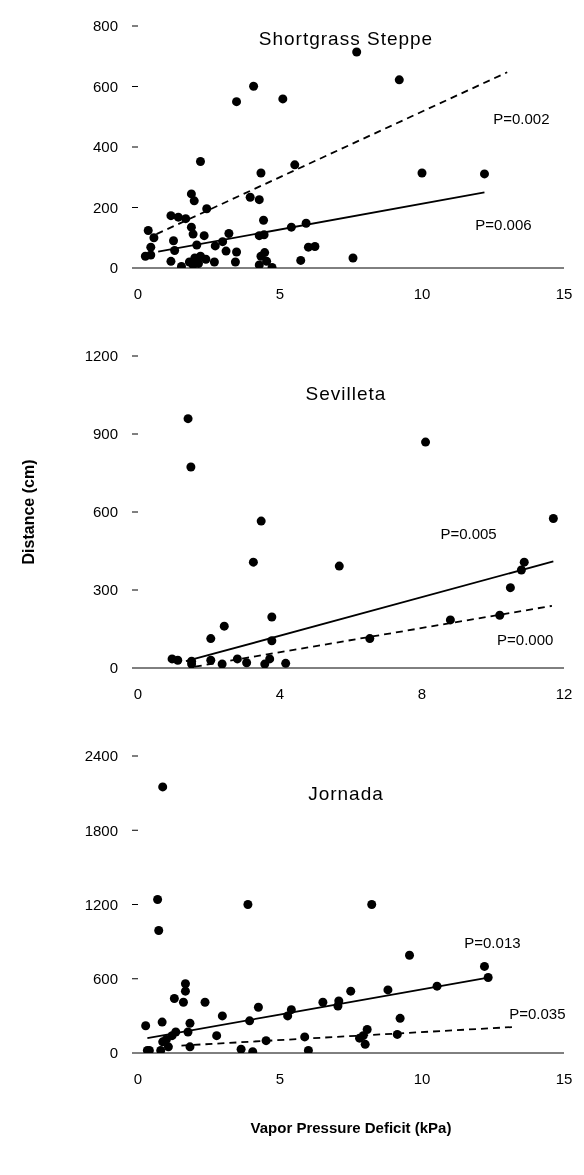 This screenshot has height=1175, width=584. What do you see at coordinates (468, 533) in the screenshot?
I see `annotation: P=0.005` at bounding box center [468, 533].